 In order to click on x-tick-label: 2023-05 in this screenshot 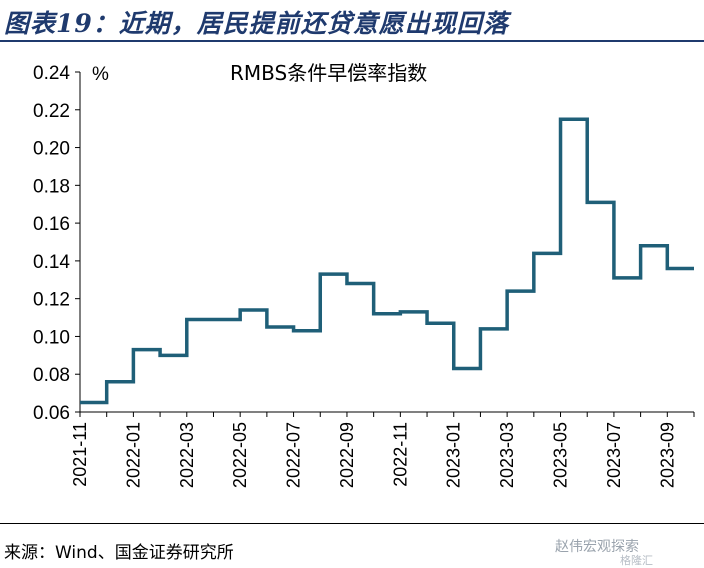, I will do `click(561, 455)`.